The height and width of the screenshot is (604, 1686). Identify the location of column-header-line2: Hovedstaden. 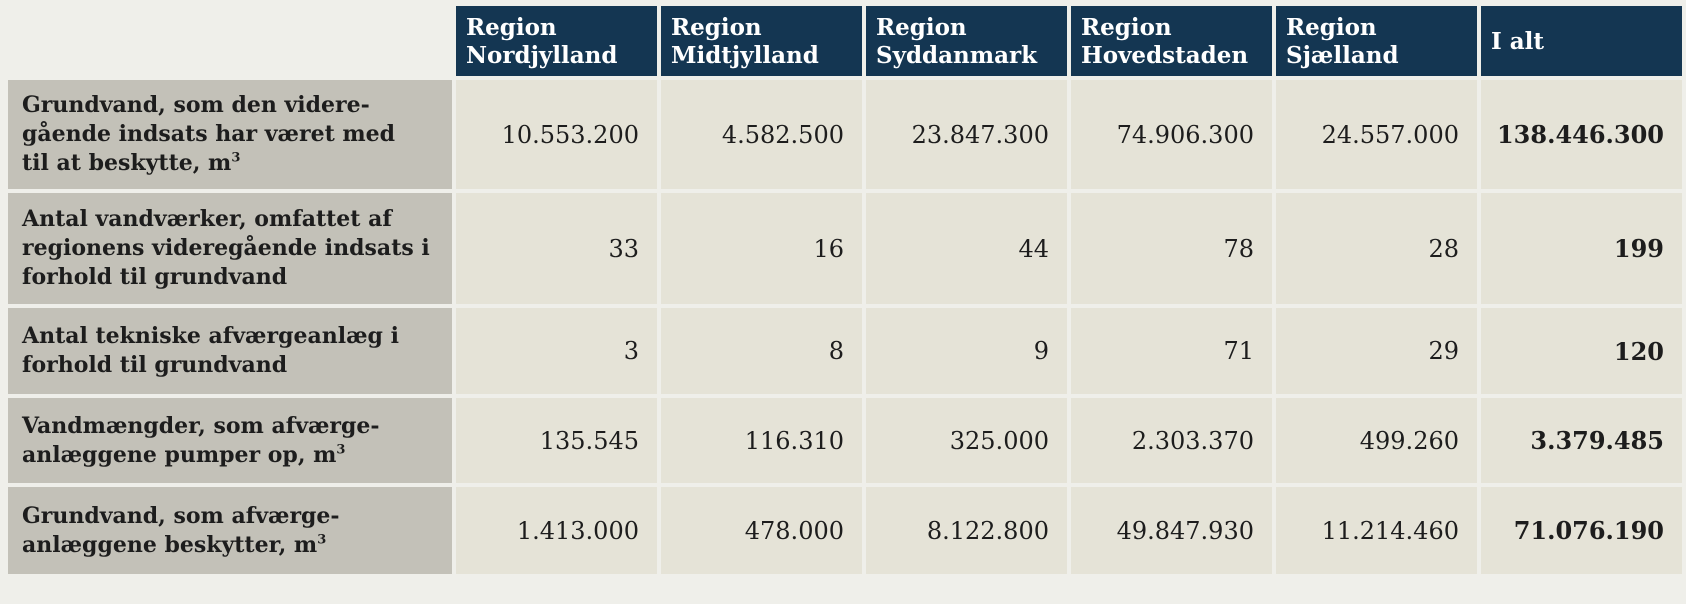
(1165, 55).